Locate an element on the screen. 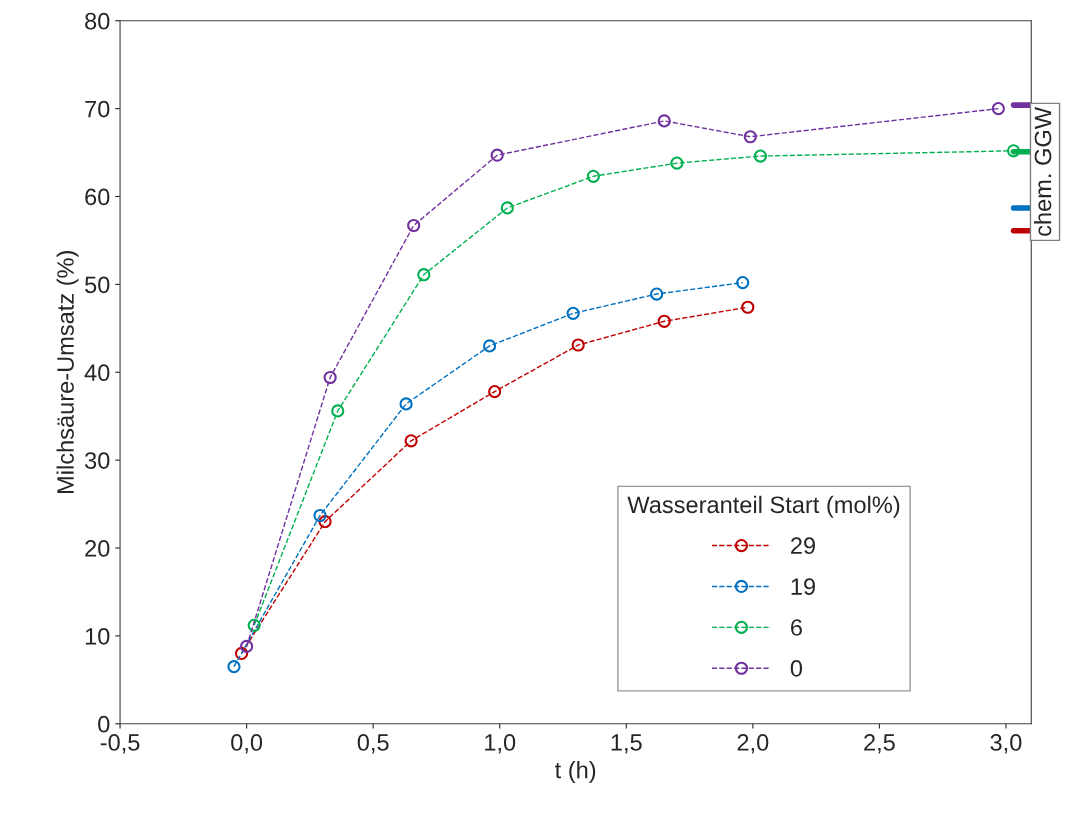 The image size is (1072, 830). x-tick-label: 1,5 is located at coordinates (626, 744).